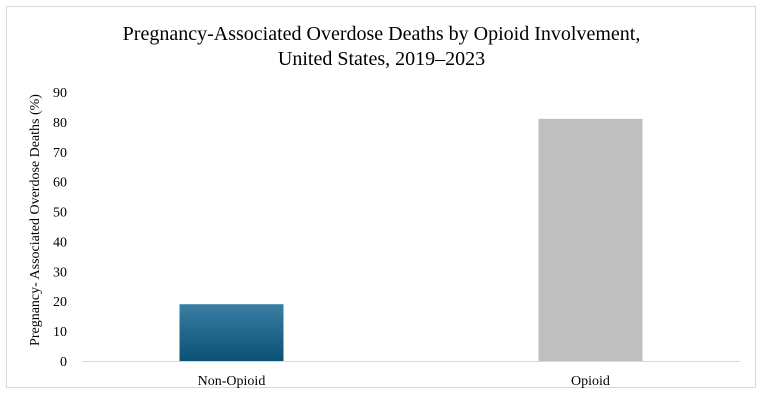  Describe the element at coordinates (60, 302) in the screenshot. I see `y-tick-label: 20` at that location.